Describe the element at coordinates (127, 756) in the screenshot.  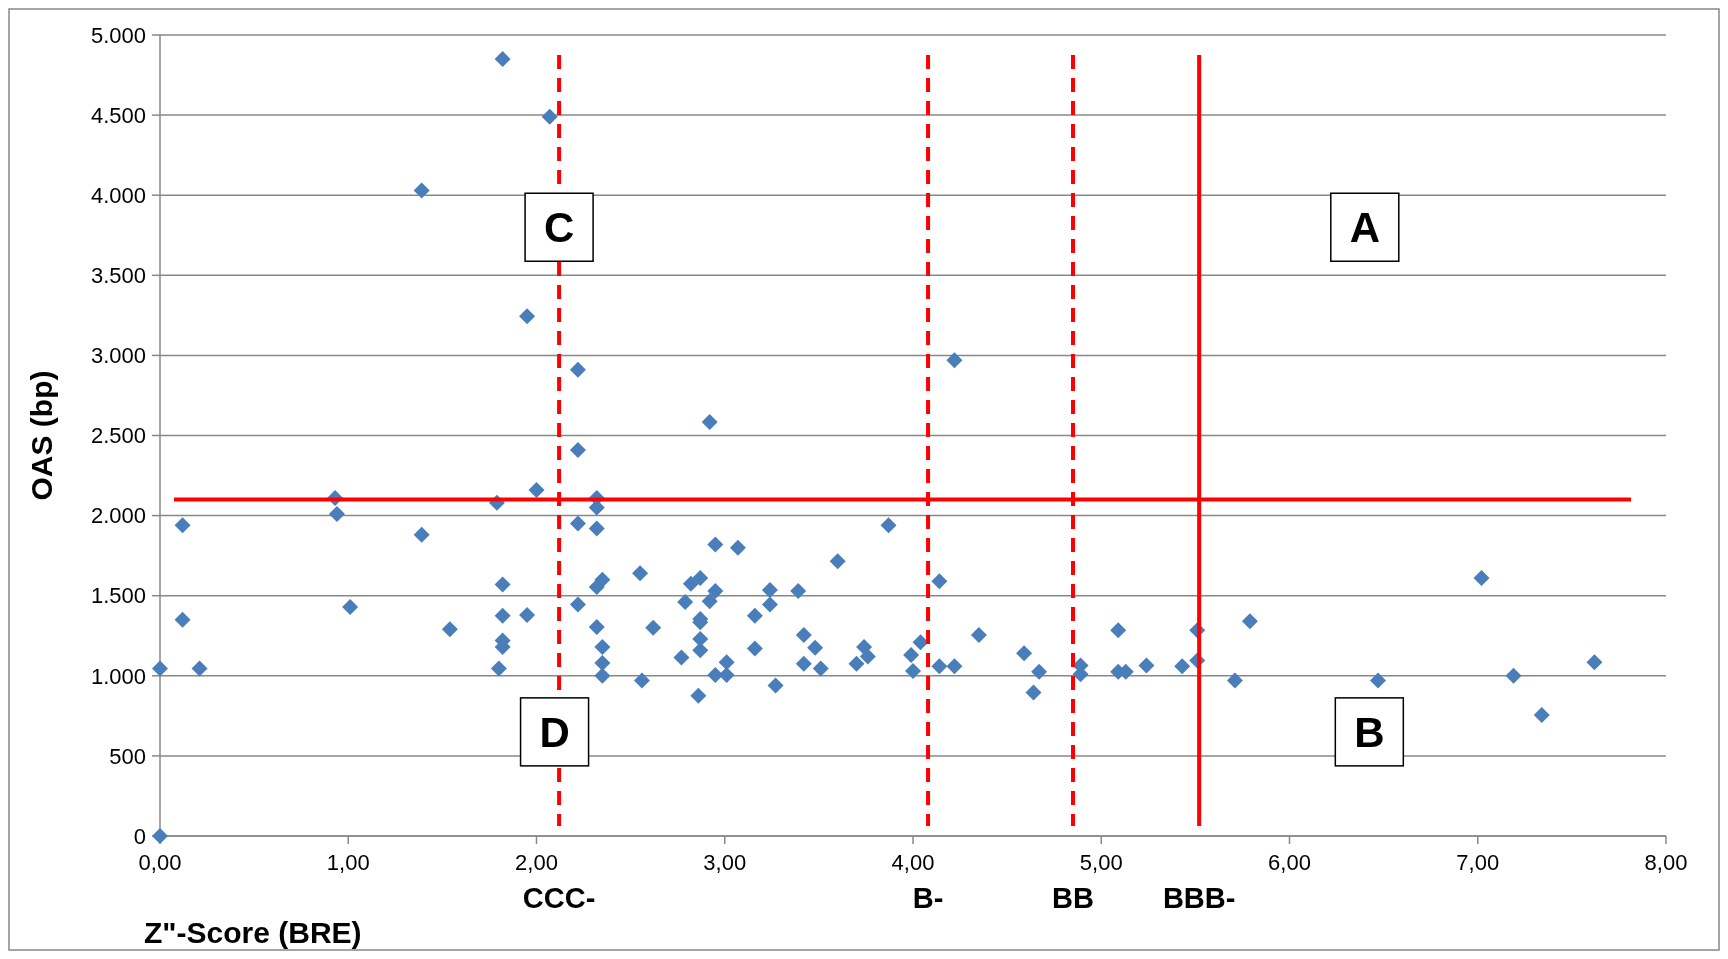
I see `y-tick-label: 500` at that location.